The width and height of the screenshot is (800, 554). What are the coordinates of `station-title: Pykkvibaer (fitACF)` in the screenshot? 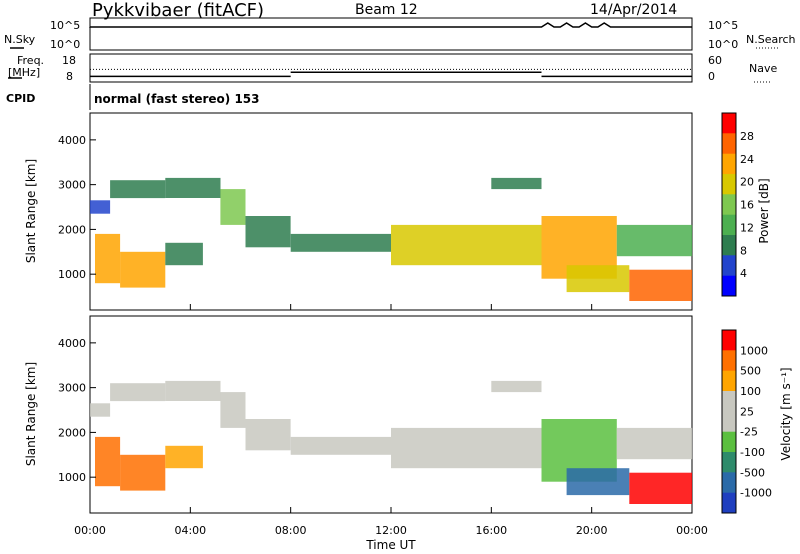 It's located at (178, 10).